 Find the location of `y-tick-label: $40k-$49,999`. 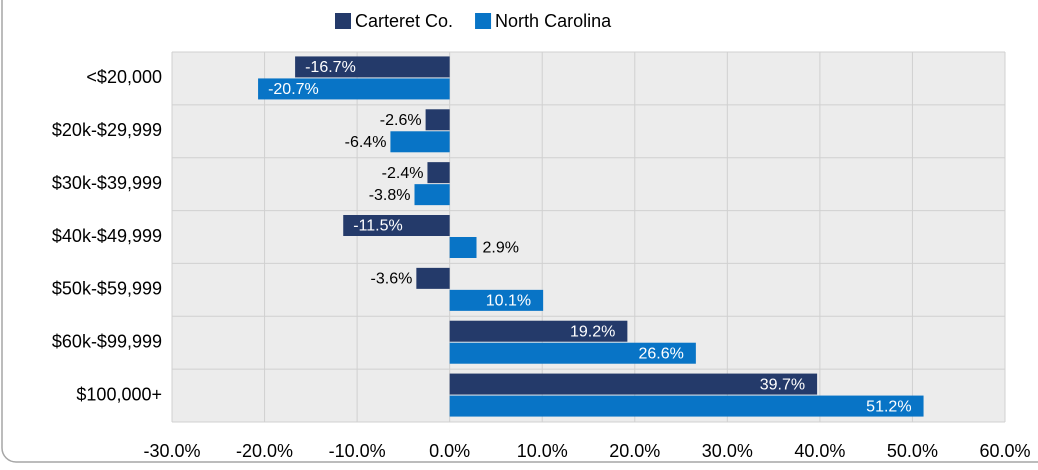

y-tick-label: $40k-$49,999 is located at coordinates (107, 236).